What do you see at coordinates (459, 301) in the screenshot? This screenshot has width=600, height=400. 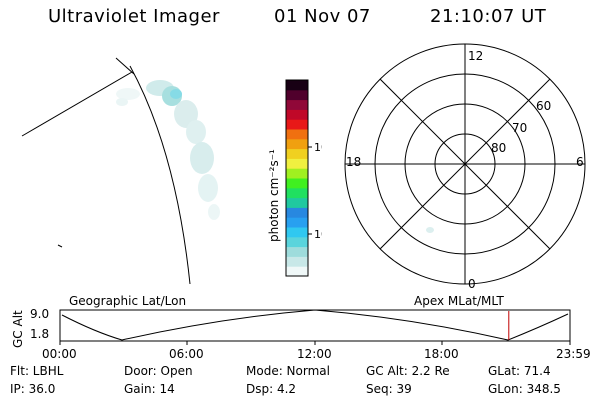 I see `apex-caption: Apex MLat/MLT` at bounding box center [459, 301].